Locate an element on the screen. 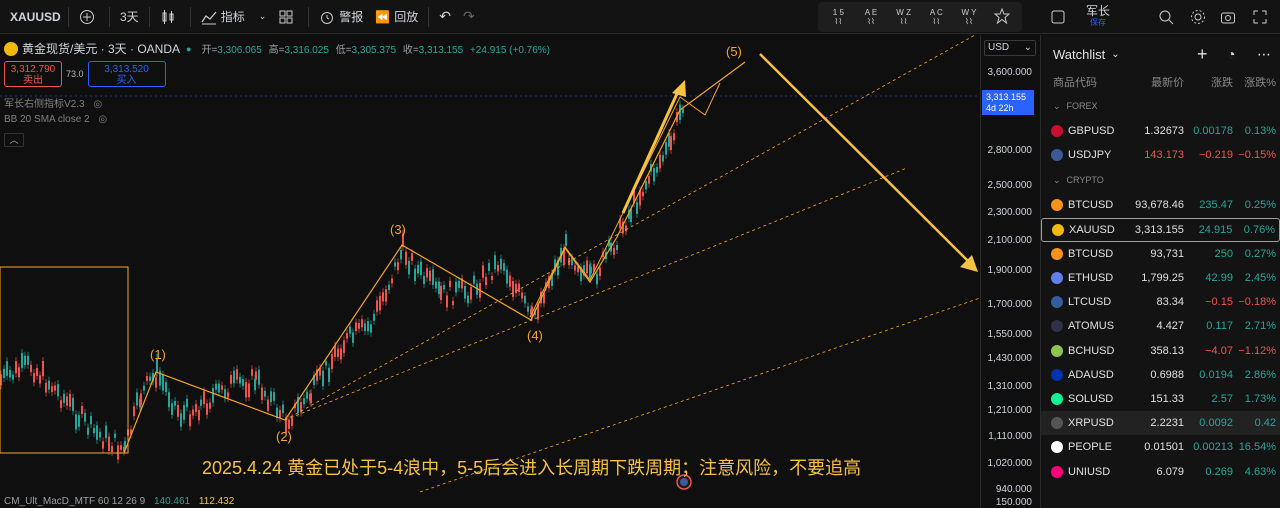 The image size is (1280, 508). watchlist-row-xauusd: XAUUSD 3,313.155 24.915 0.76% is located at coordinates (1160, 229).